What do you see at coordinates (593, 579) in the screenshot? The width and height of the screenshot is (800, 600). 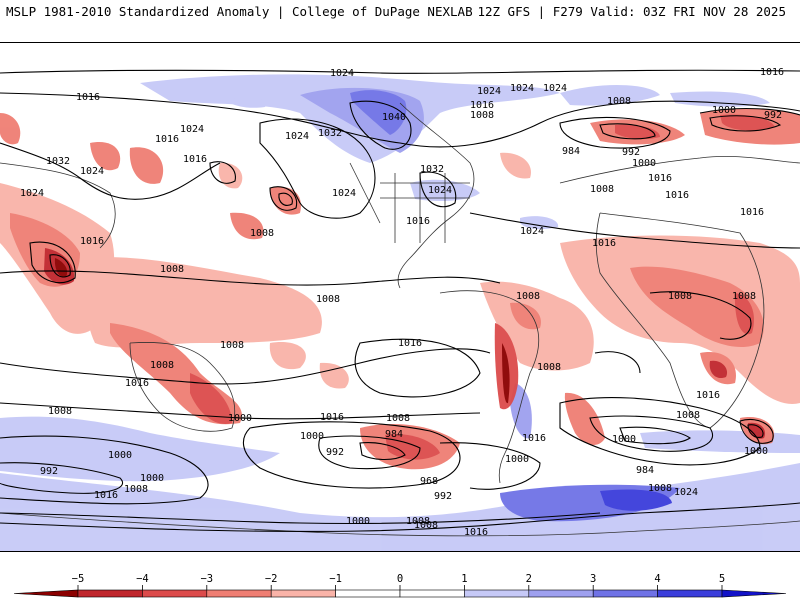 I see `colorbar-tick-label: 3` at bounding box center [593, 579].